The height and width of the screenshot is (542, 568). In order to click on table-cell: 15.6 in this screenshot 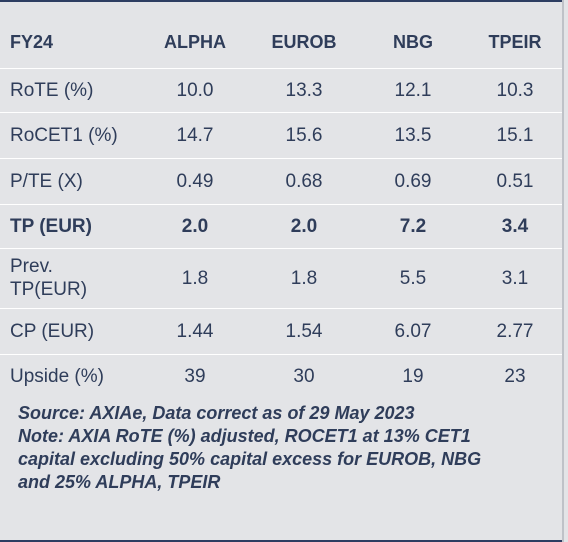, I will do `click(304, 135)`.